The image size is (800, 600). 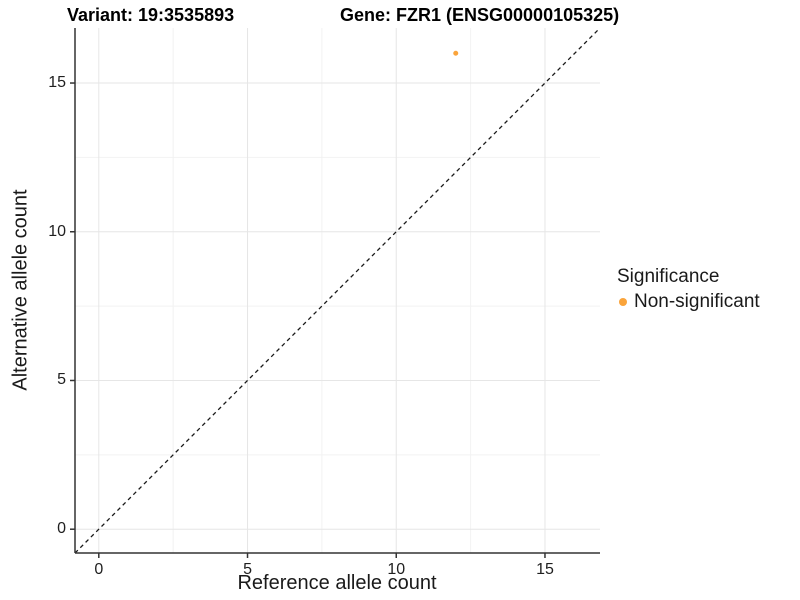 What do you see at coordinates (247, 569) in the screenshot?
I see `x-tick-label: 5` at bounding box center [247, 569].